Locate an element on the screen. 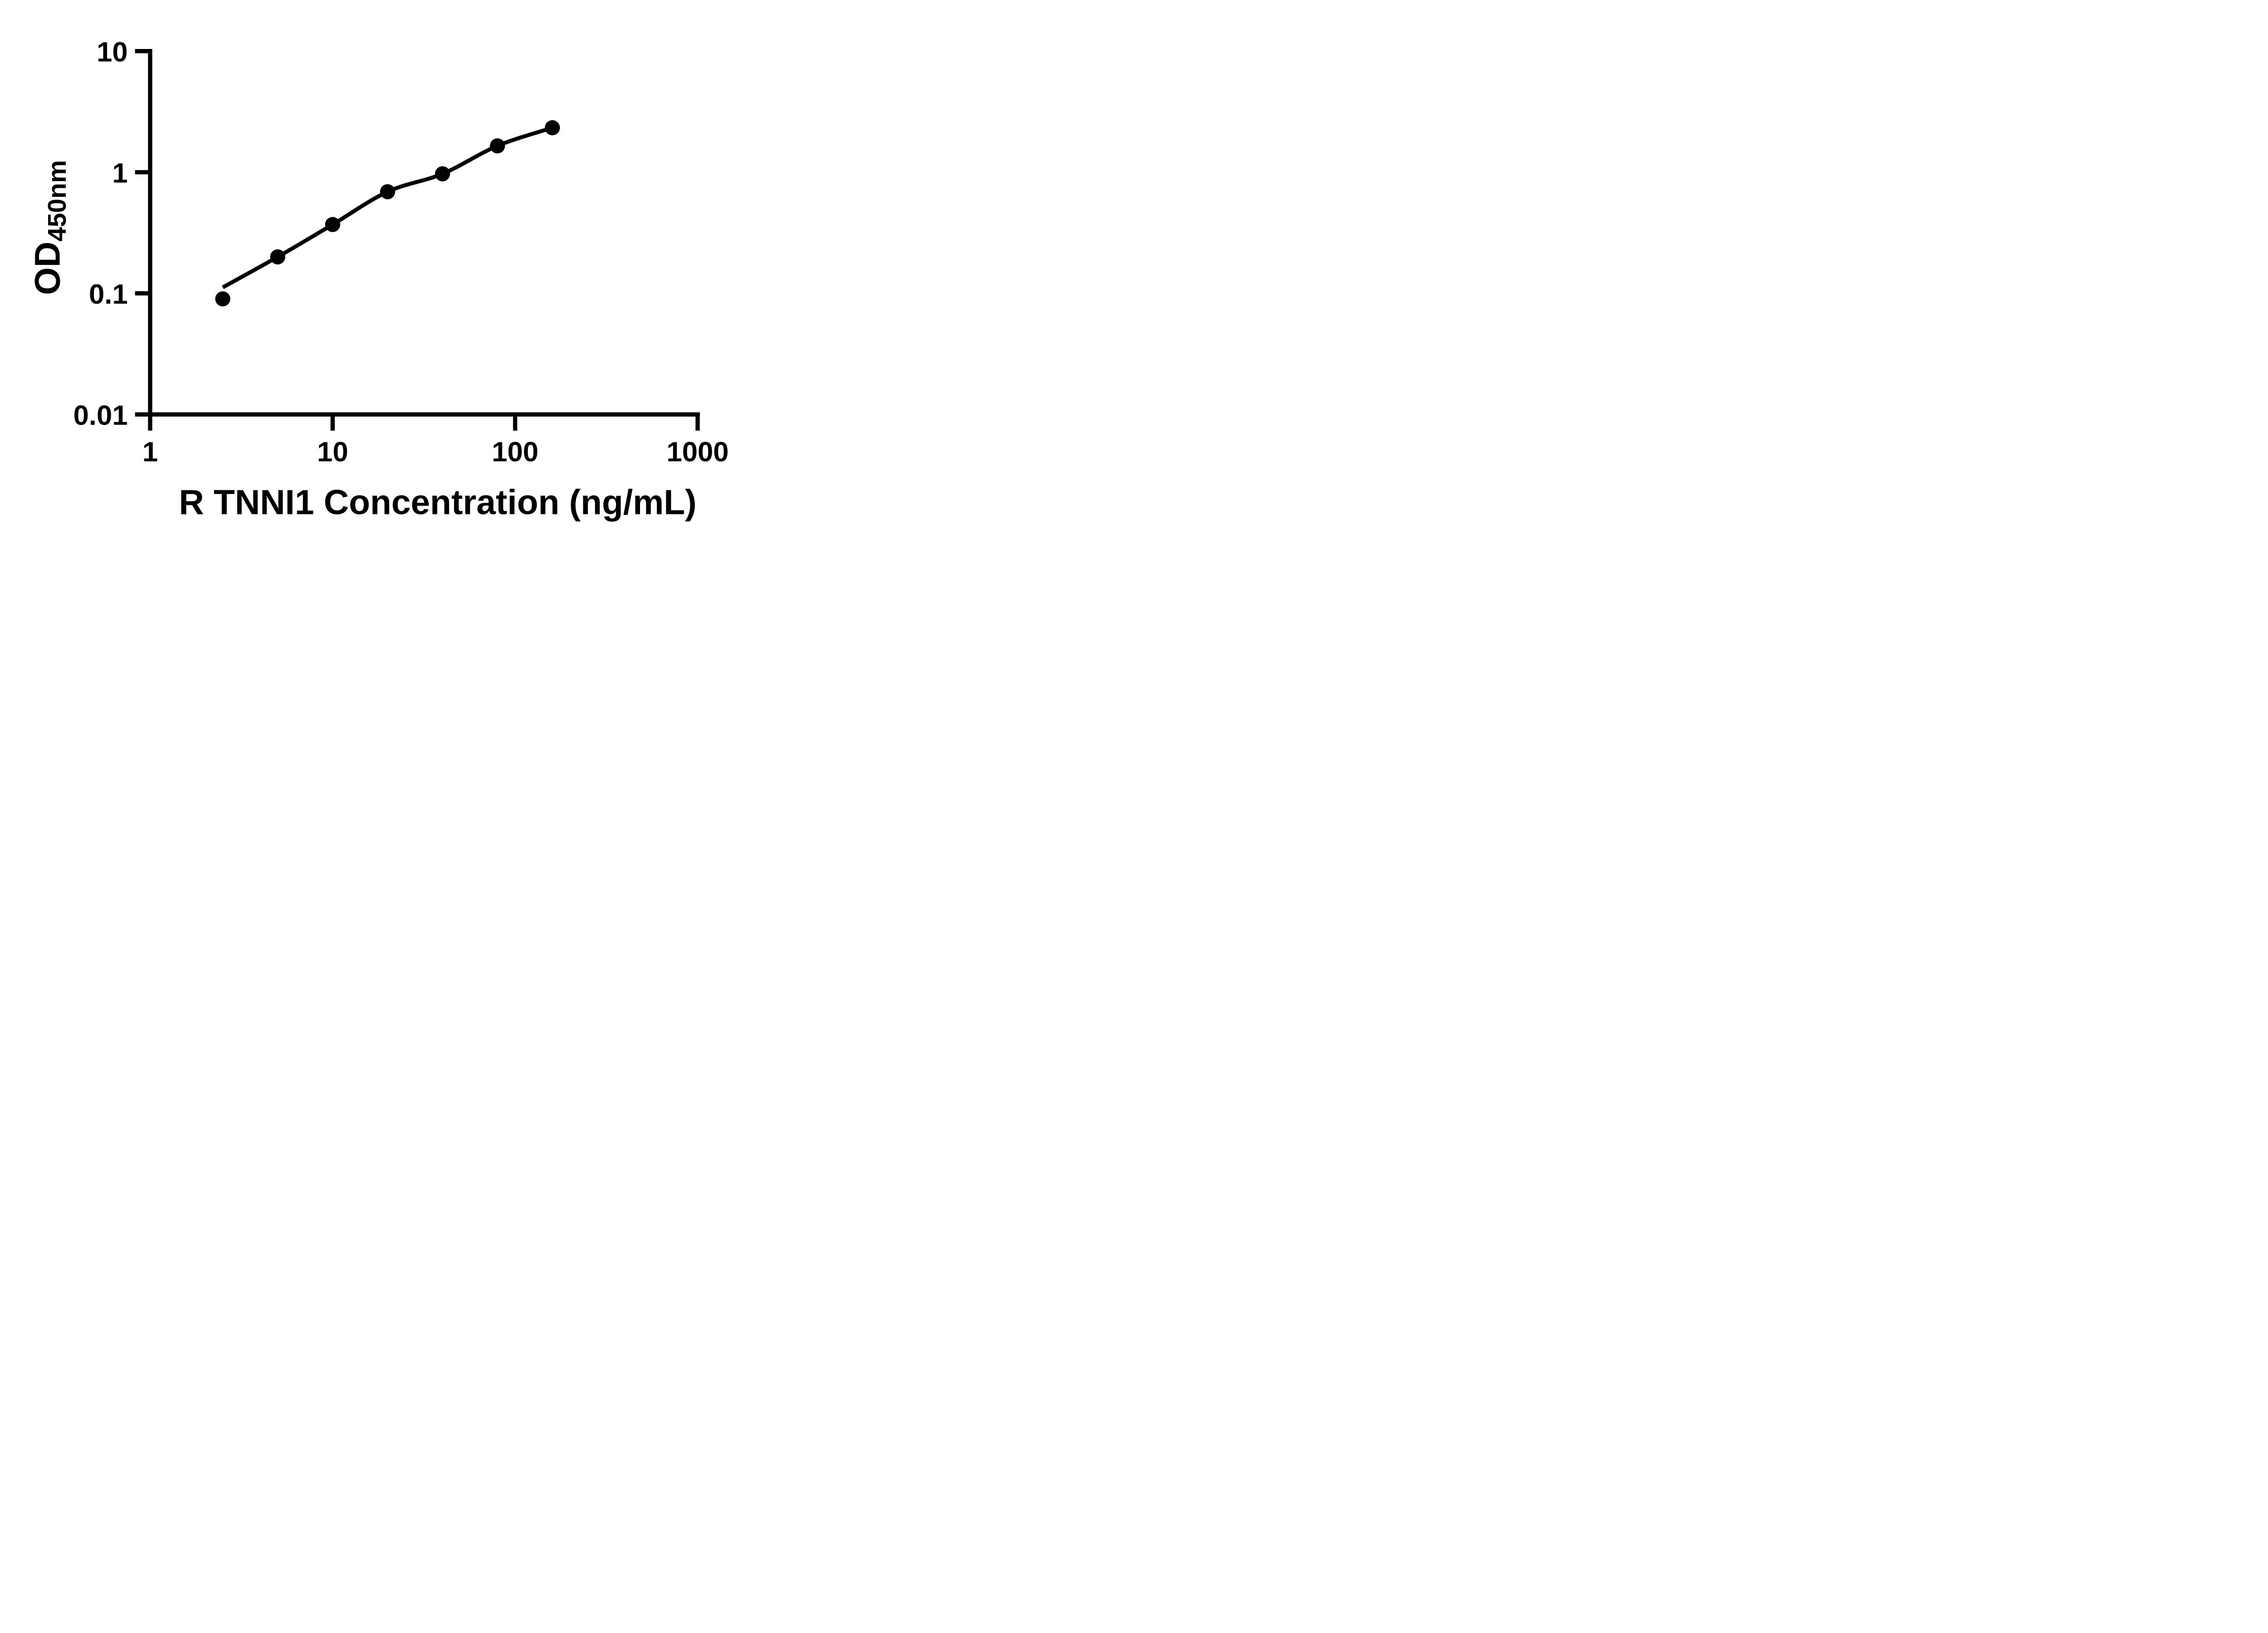  y-axis-title: OD450nm is located at coordinates (50, 227).